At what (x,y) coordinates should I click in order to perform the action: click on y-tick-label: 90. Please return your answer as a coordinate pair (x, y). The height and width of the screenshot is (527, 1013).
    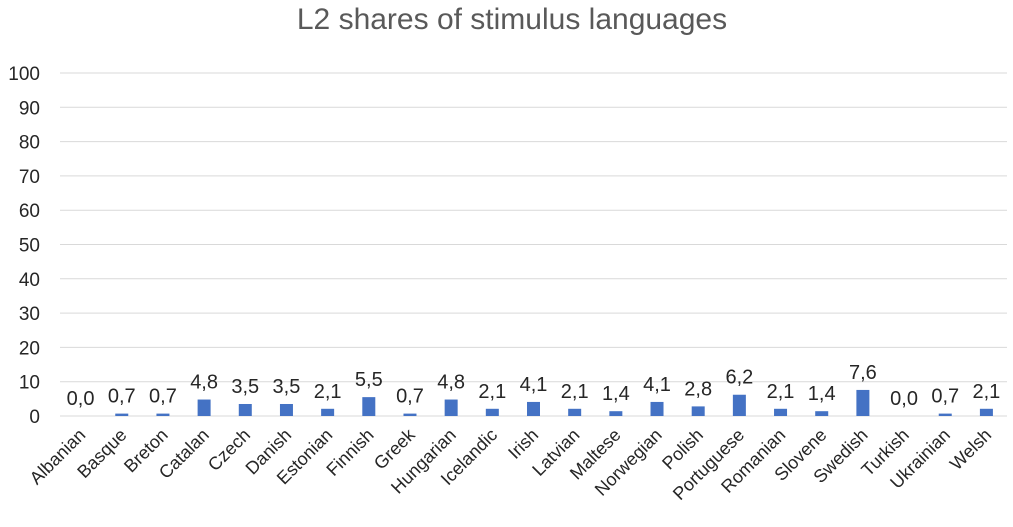
    Looking at the image, I should click on (29, 108).